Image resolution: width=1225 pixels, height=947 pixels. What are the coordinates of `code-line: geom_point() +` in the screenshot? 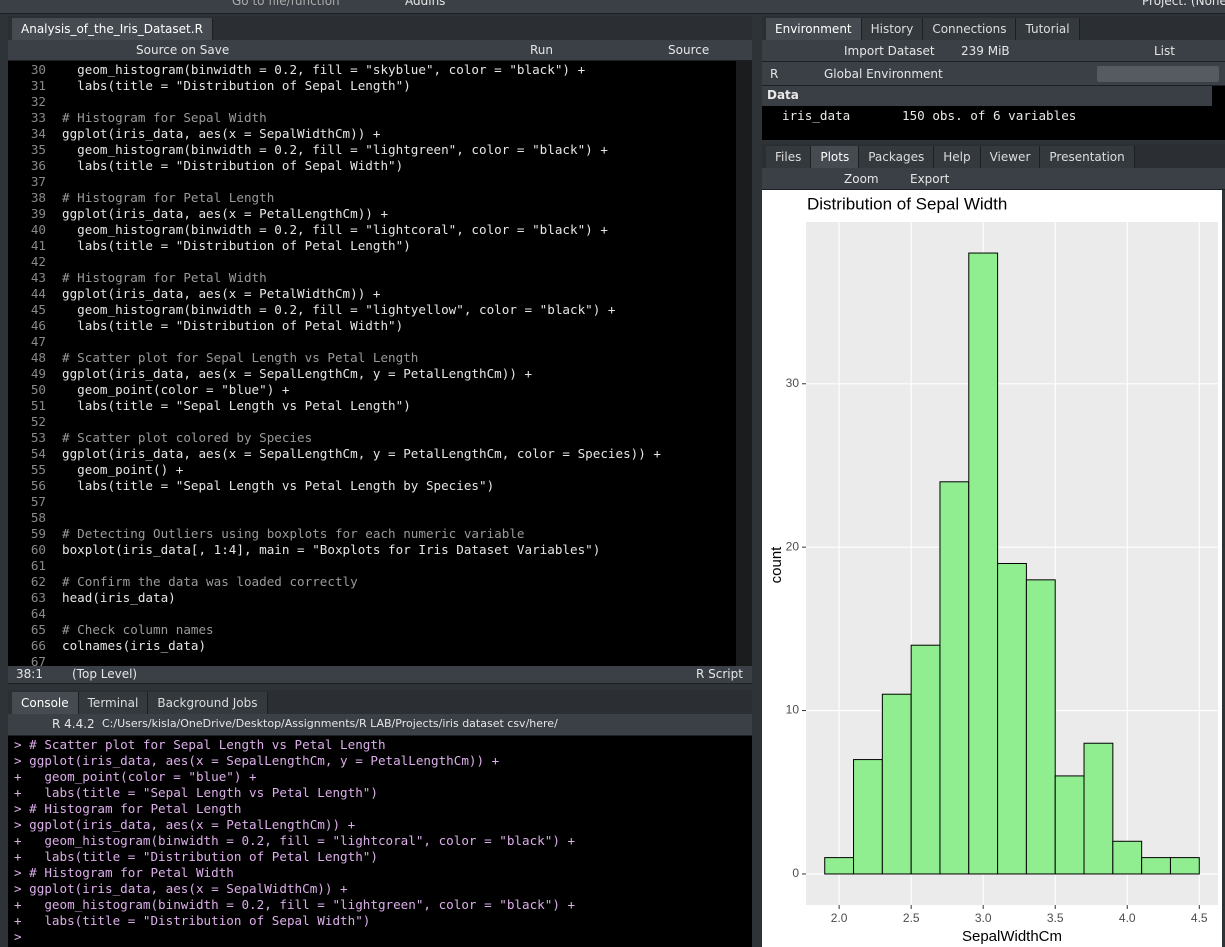 It's located at (123, 469).